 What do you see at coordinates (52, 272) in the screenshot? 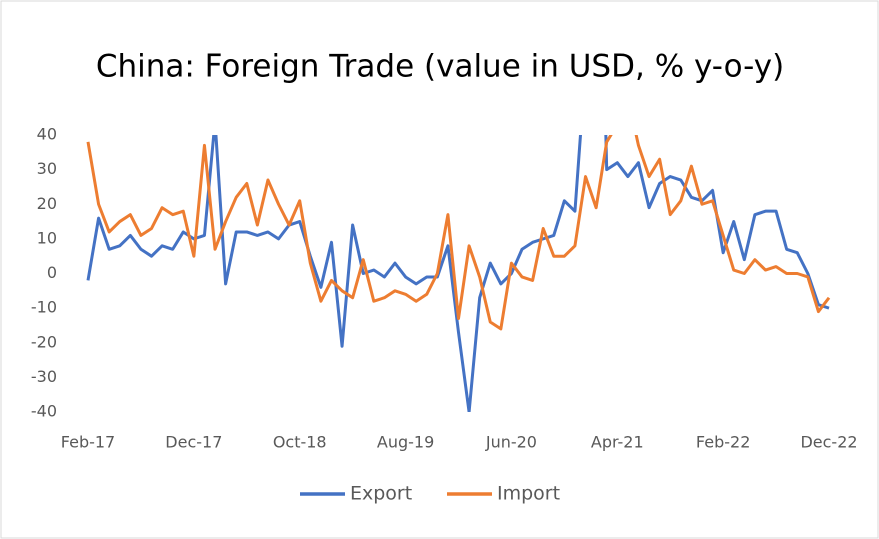
I see `y-tick-label: 0` at bounding box center [52, 272].